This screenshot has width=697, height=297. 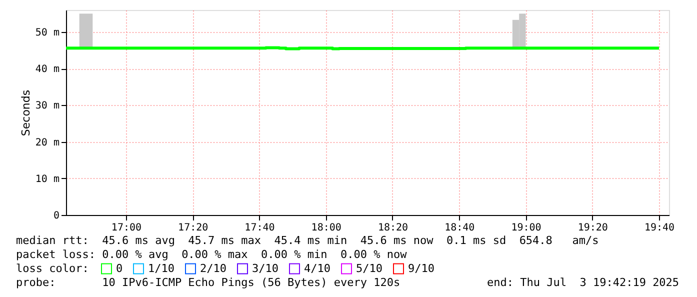 I want to click on legend-title: loss color:, so click(x=52, y=268).